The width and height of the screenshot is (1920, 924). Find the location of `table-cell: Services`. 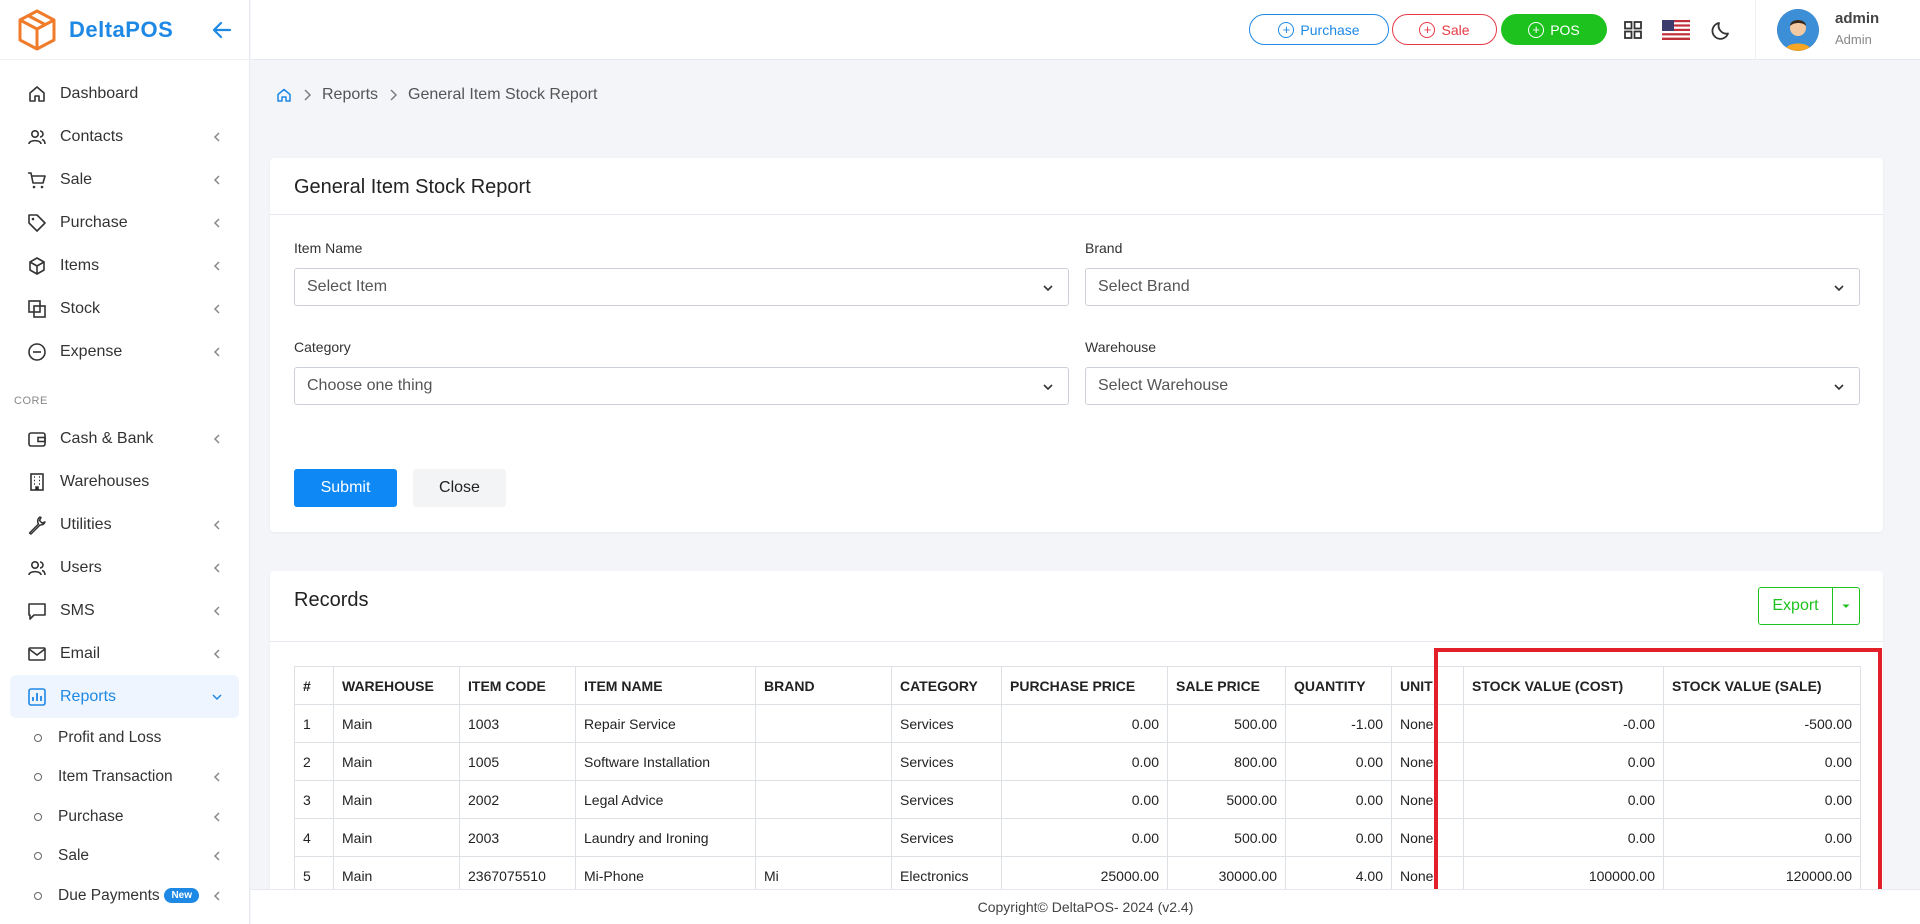

table-cell: Services is located at coordinates (946, 723).